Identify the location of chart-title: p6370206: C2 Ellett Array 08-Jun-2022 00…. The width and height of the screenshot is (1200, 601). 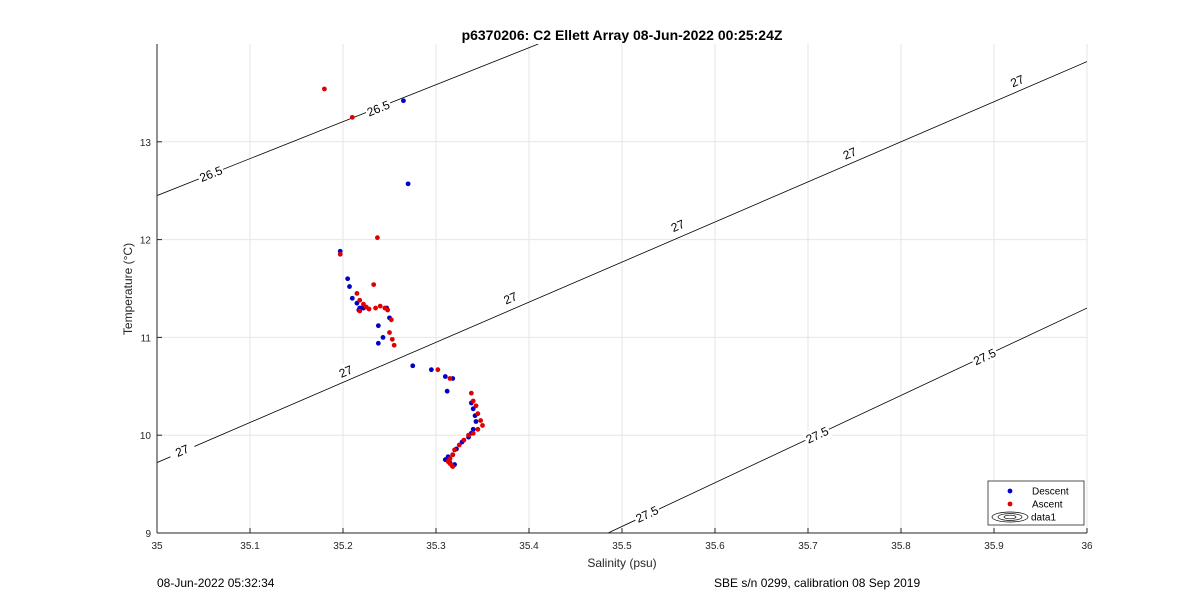
(622, 35).